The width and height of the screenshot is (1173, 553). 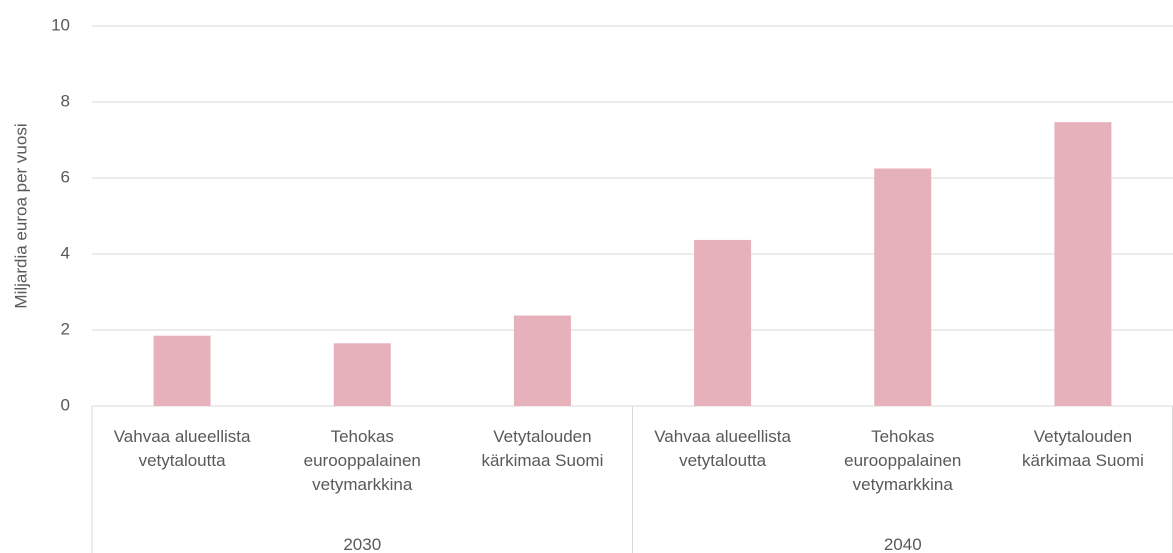 I want to click on y-tick-label: 6, so click(x=65, y=176).